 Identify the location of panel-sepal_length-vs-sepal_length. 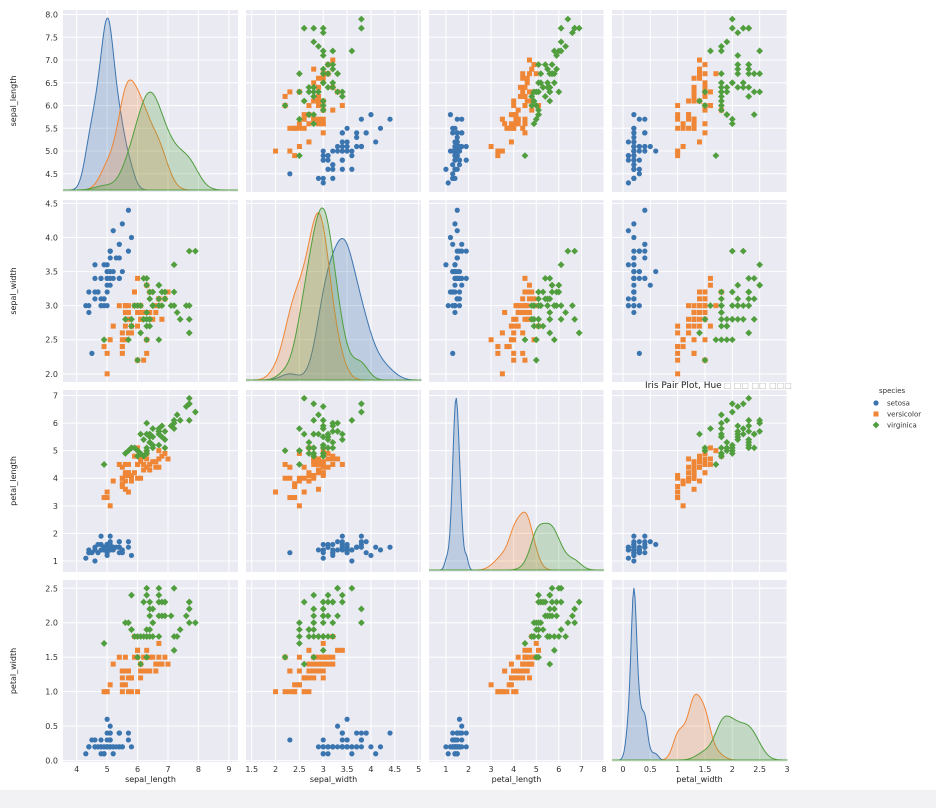
(150, 101).